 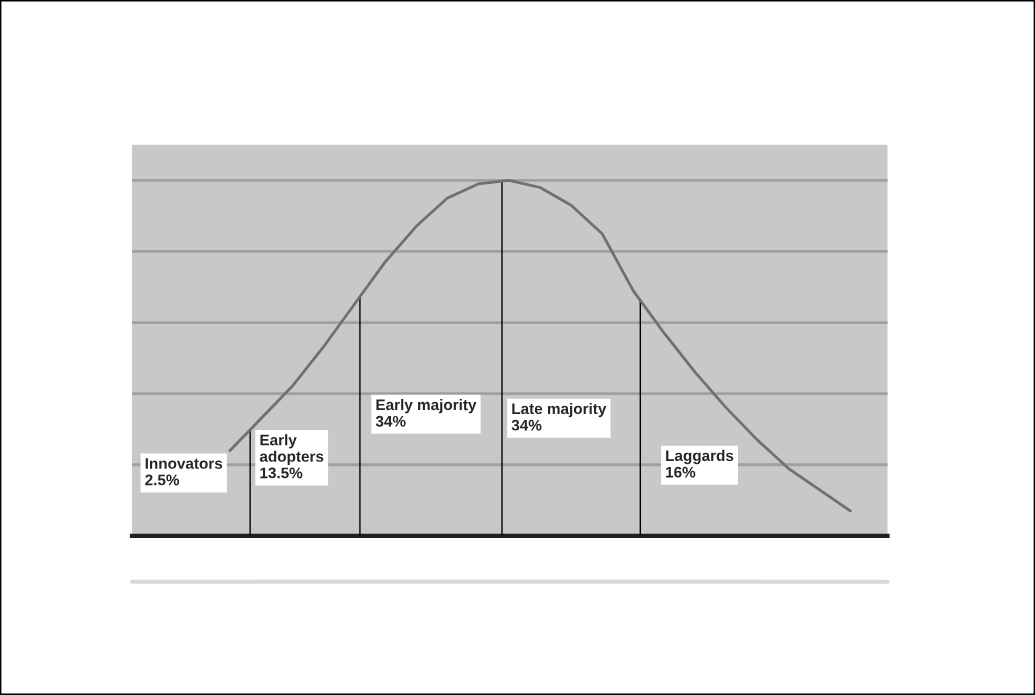 I want to click on annotation: Innovators 2.5%, so click(x=184, y=472).